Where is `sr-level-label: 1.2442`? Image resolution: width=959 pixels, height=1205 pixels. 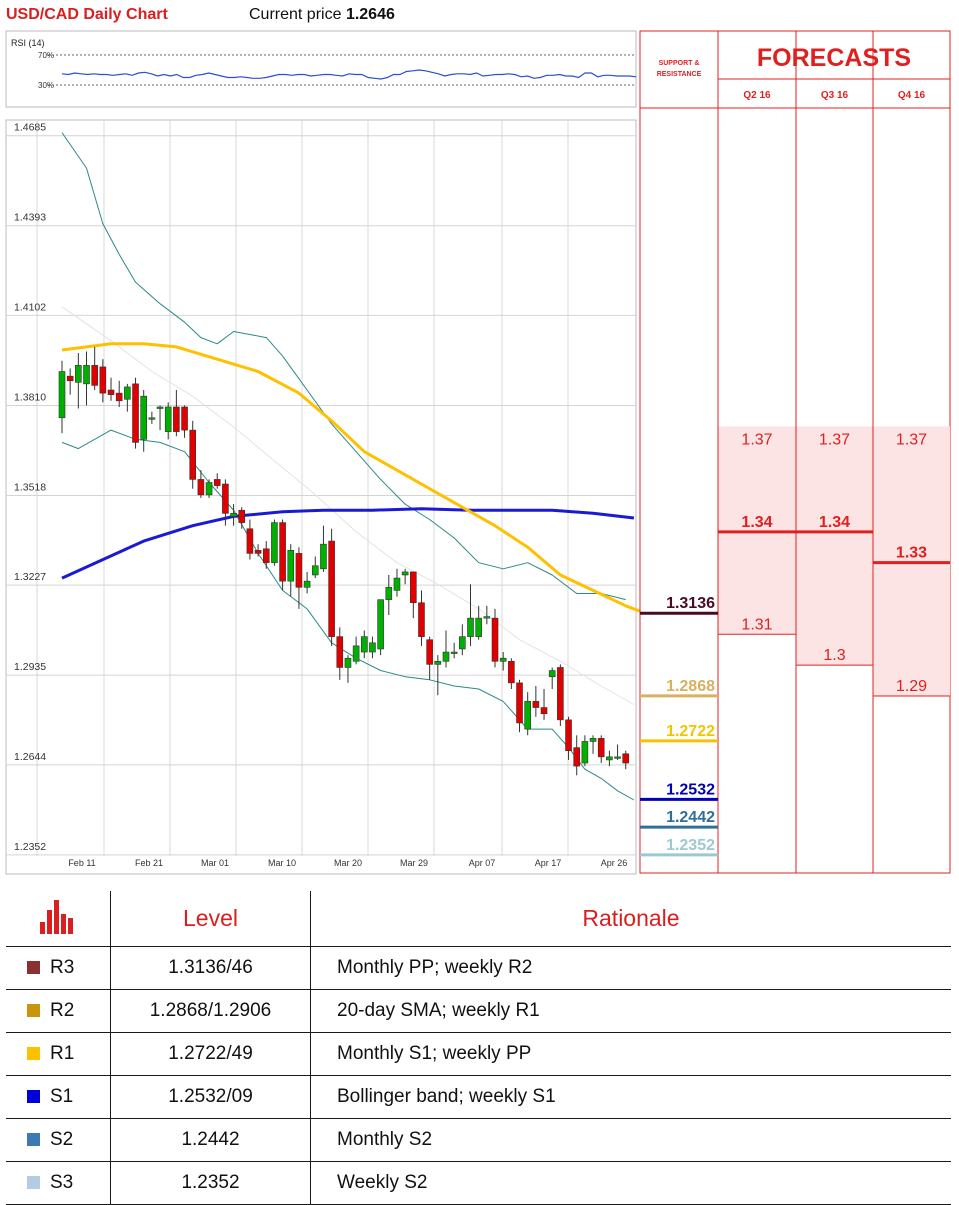
sr-level-label: 1.2442 is located at coordinates (690, 817).